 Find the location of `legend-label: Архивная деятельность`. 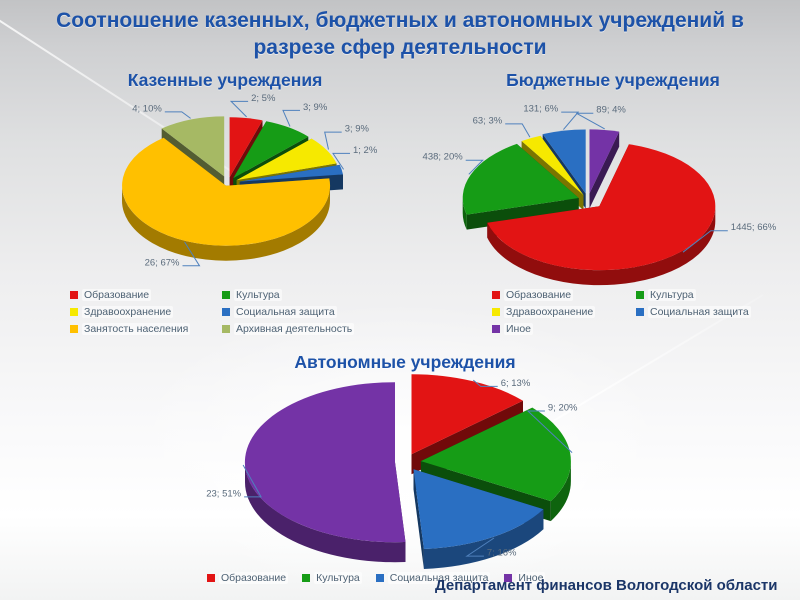

legend-label: Архивная деятельность is located at coordinates (294, 329).